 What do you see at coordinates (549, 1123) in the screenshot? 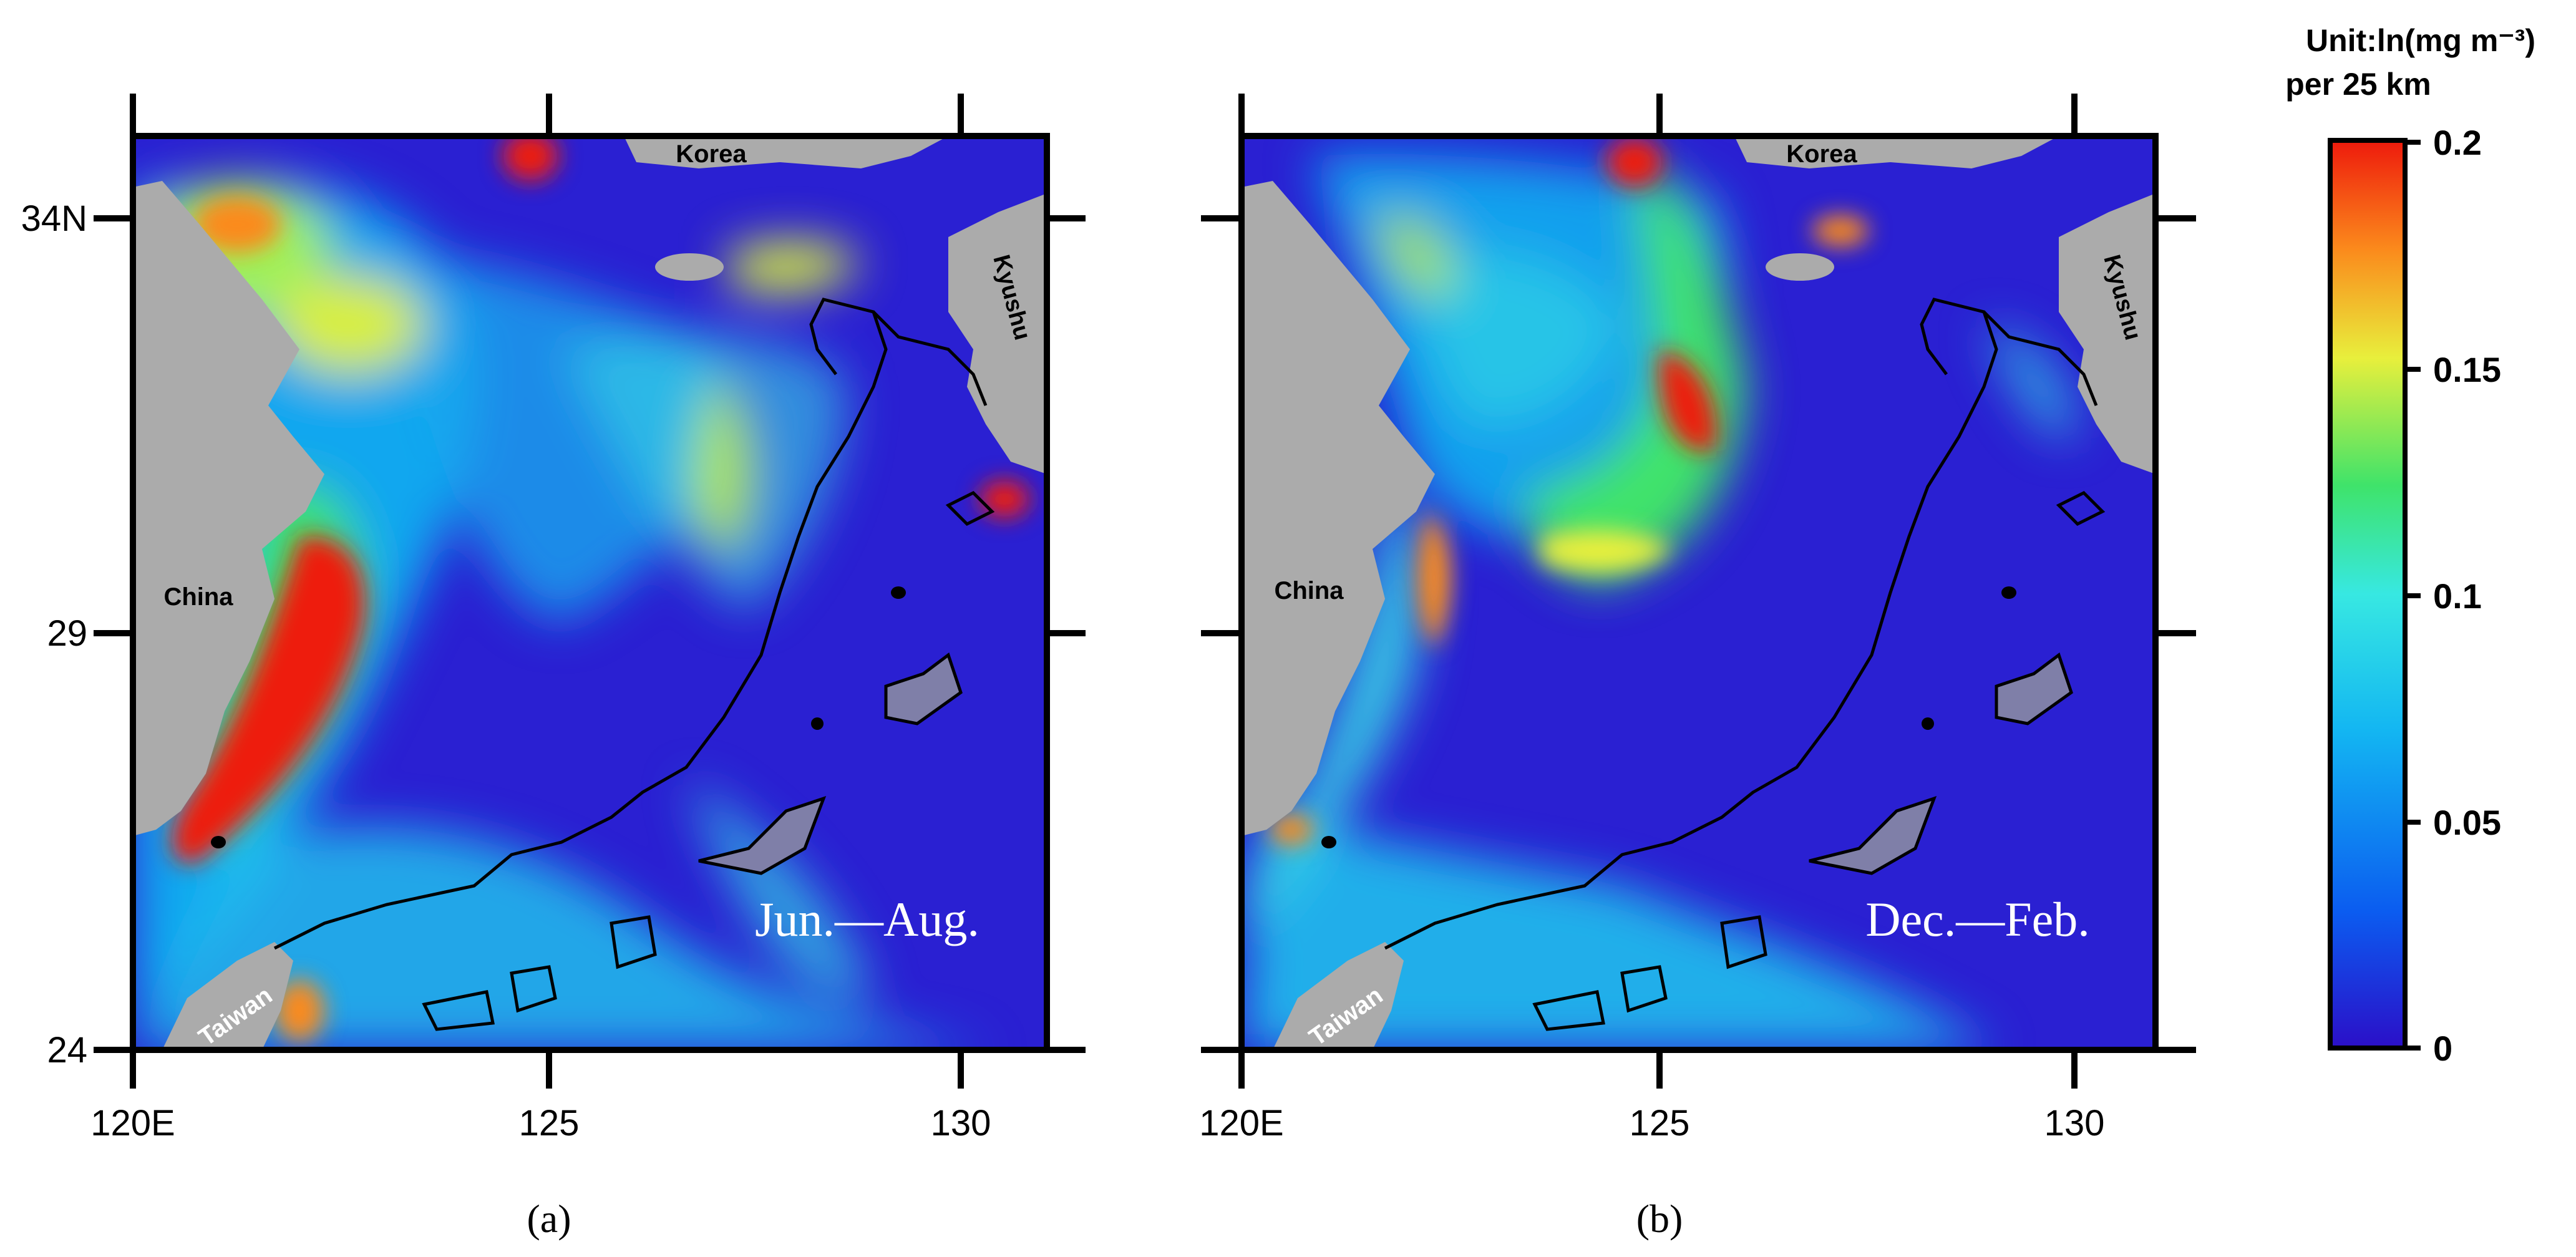
I see `x-tick-label-125-a: 125` at bounding box center [549, 1123].